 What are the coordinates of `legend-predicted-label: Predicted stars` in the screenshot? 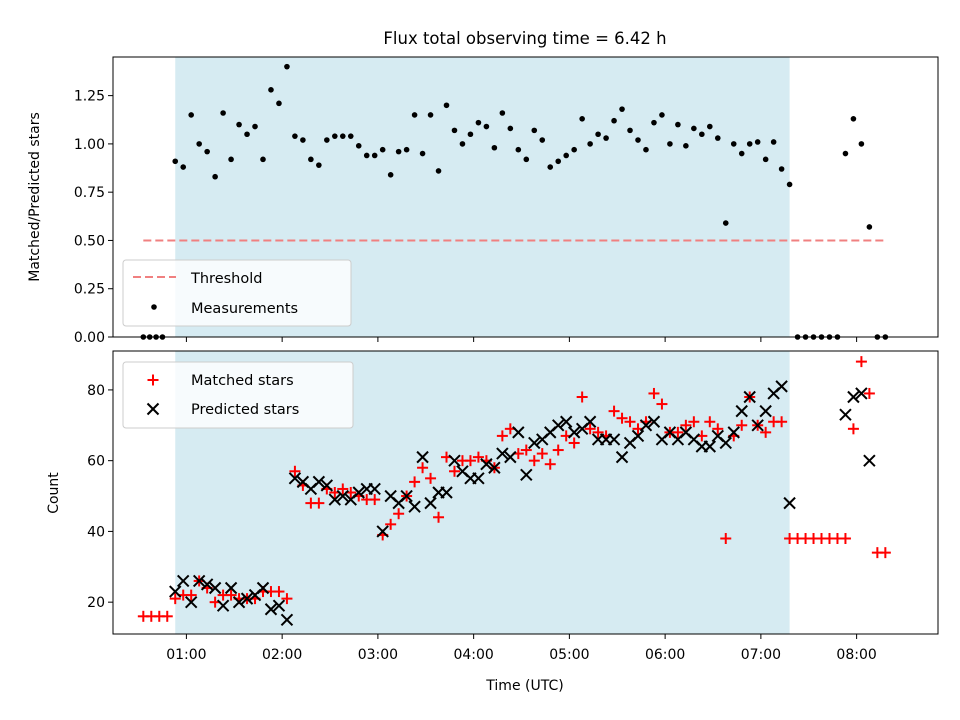 It's located at (245, 410).